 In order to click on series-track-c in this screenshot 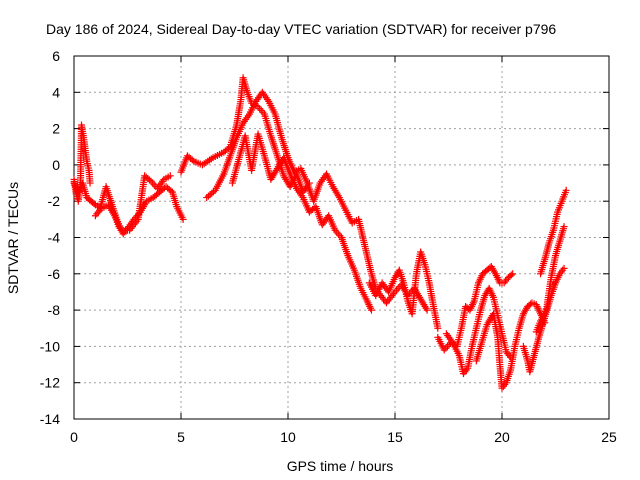, I will do `click(132, 203)`.